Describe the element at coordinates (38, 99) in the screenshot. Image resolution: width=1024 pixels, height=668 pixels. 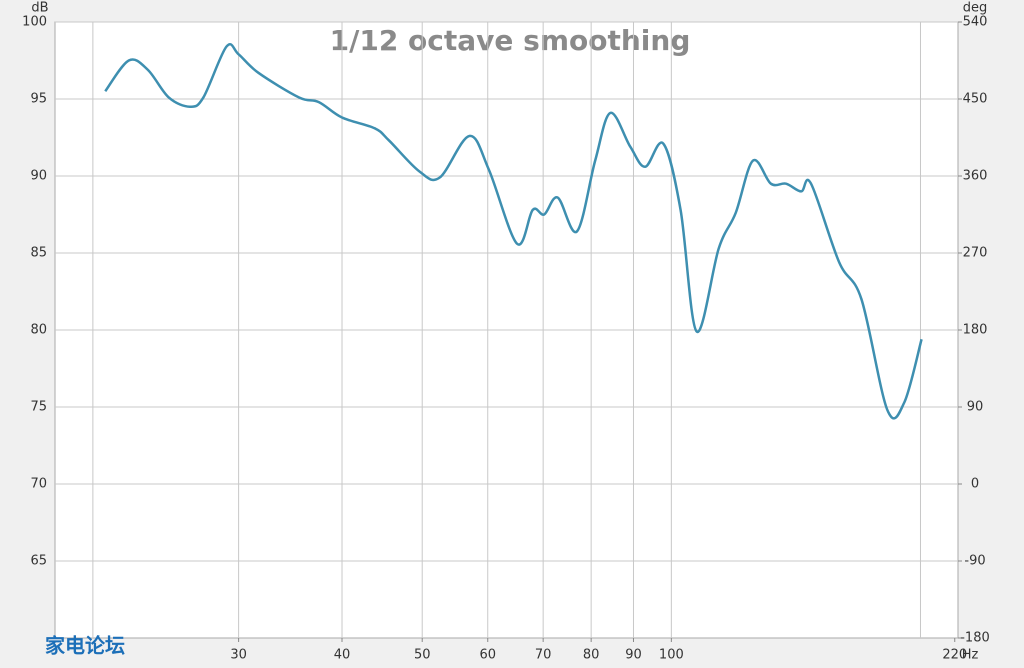
I see `y-tick-label: 95` at that location.